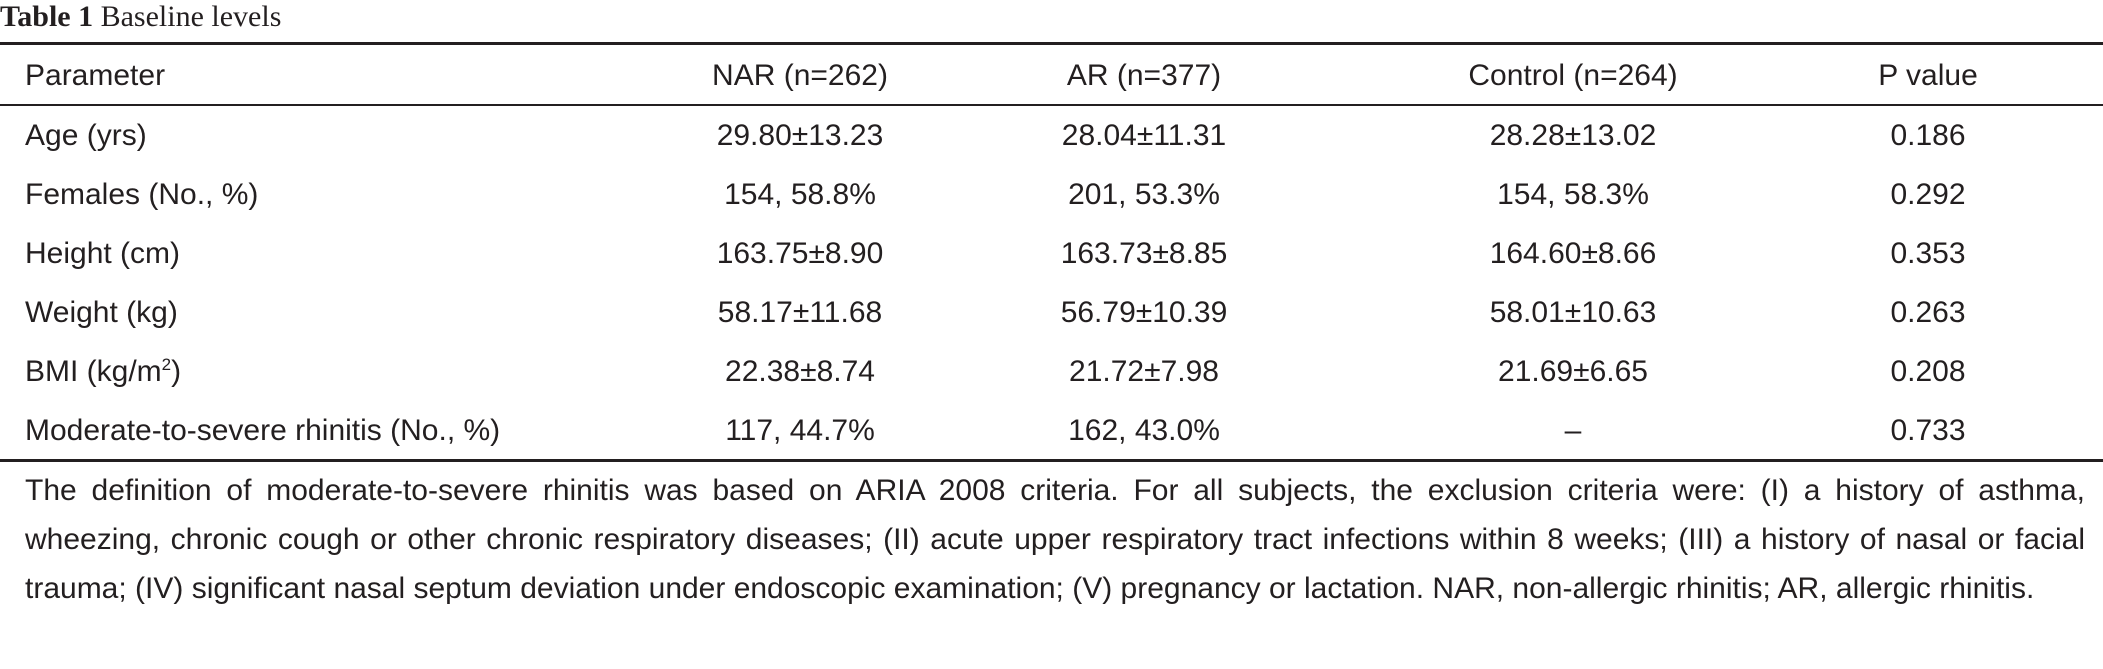 The height and width of the screenshot is (669, 2103). What do you see at coordinates (1144, 371) in the screenshot?
I see `cell-ar: 21.72±7.98` at bounding box center [1144, 371].